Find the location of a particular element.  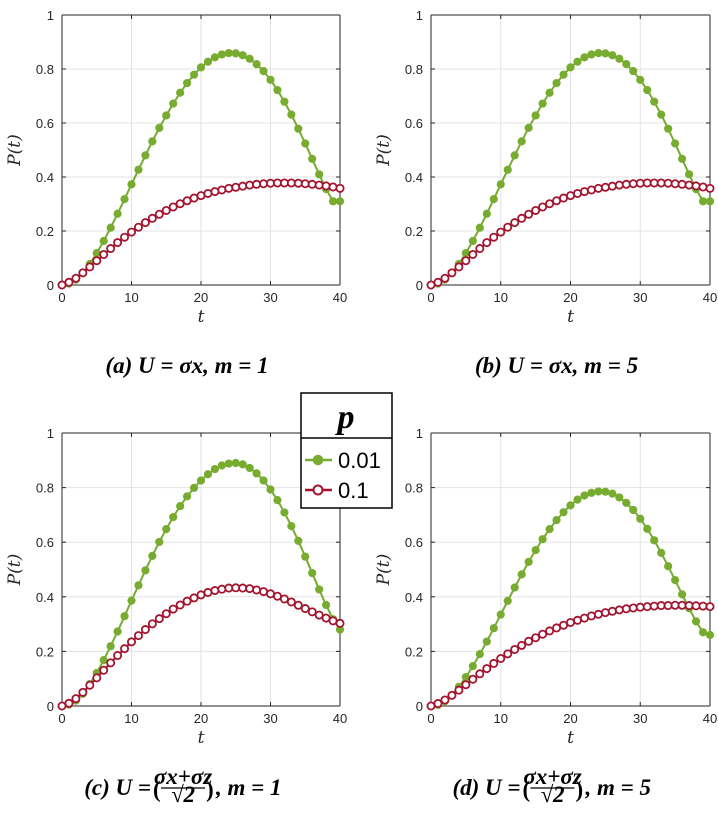

chart-b-xtick-label-3: 30 is located at coordinates (640, 297).